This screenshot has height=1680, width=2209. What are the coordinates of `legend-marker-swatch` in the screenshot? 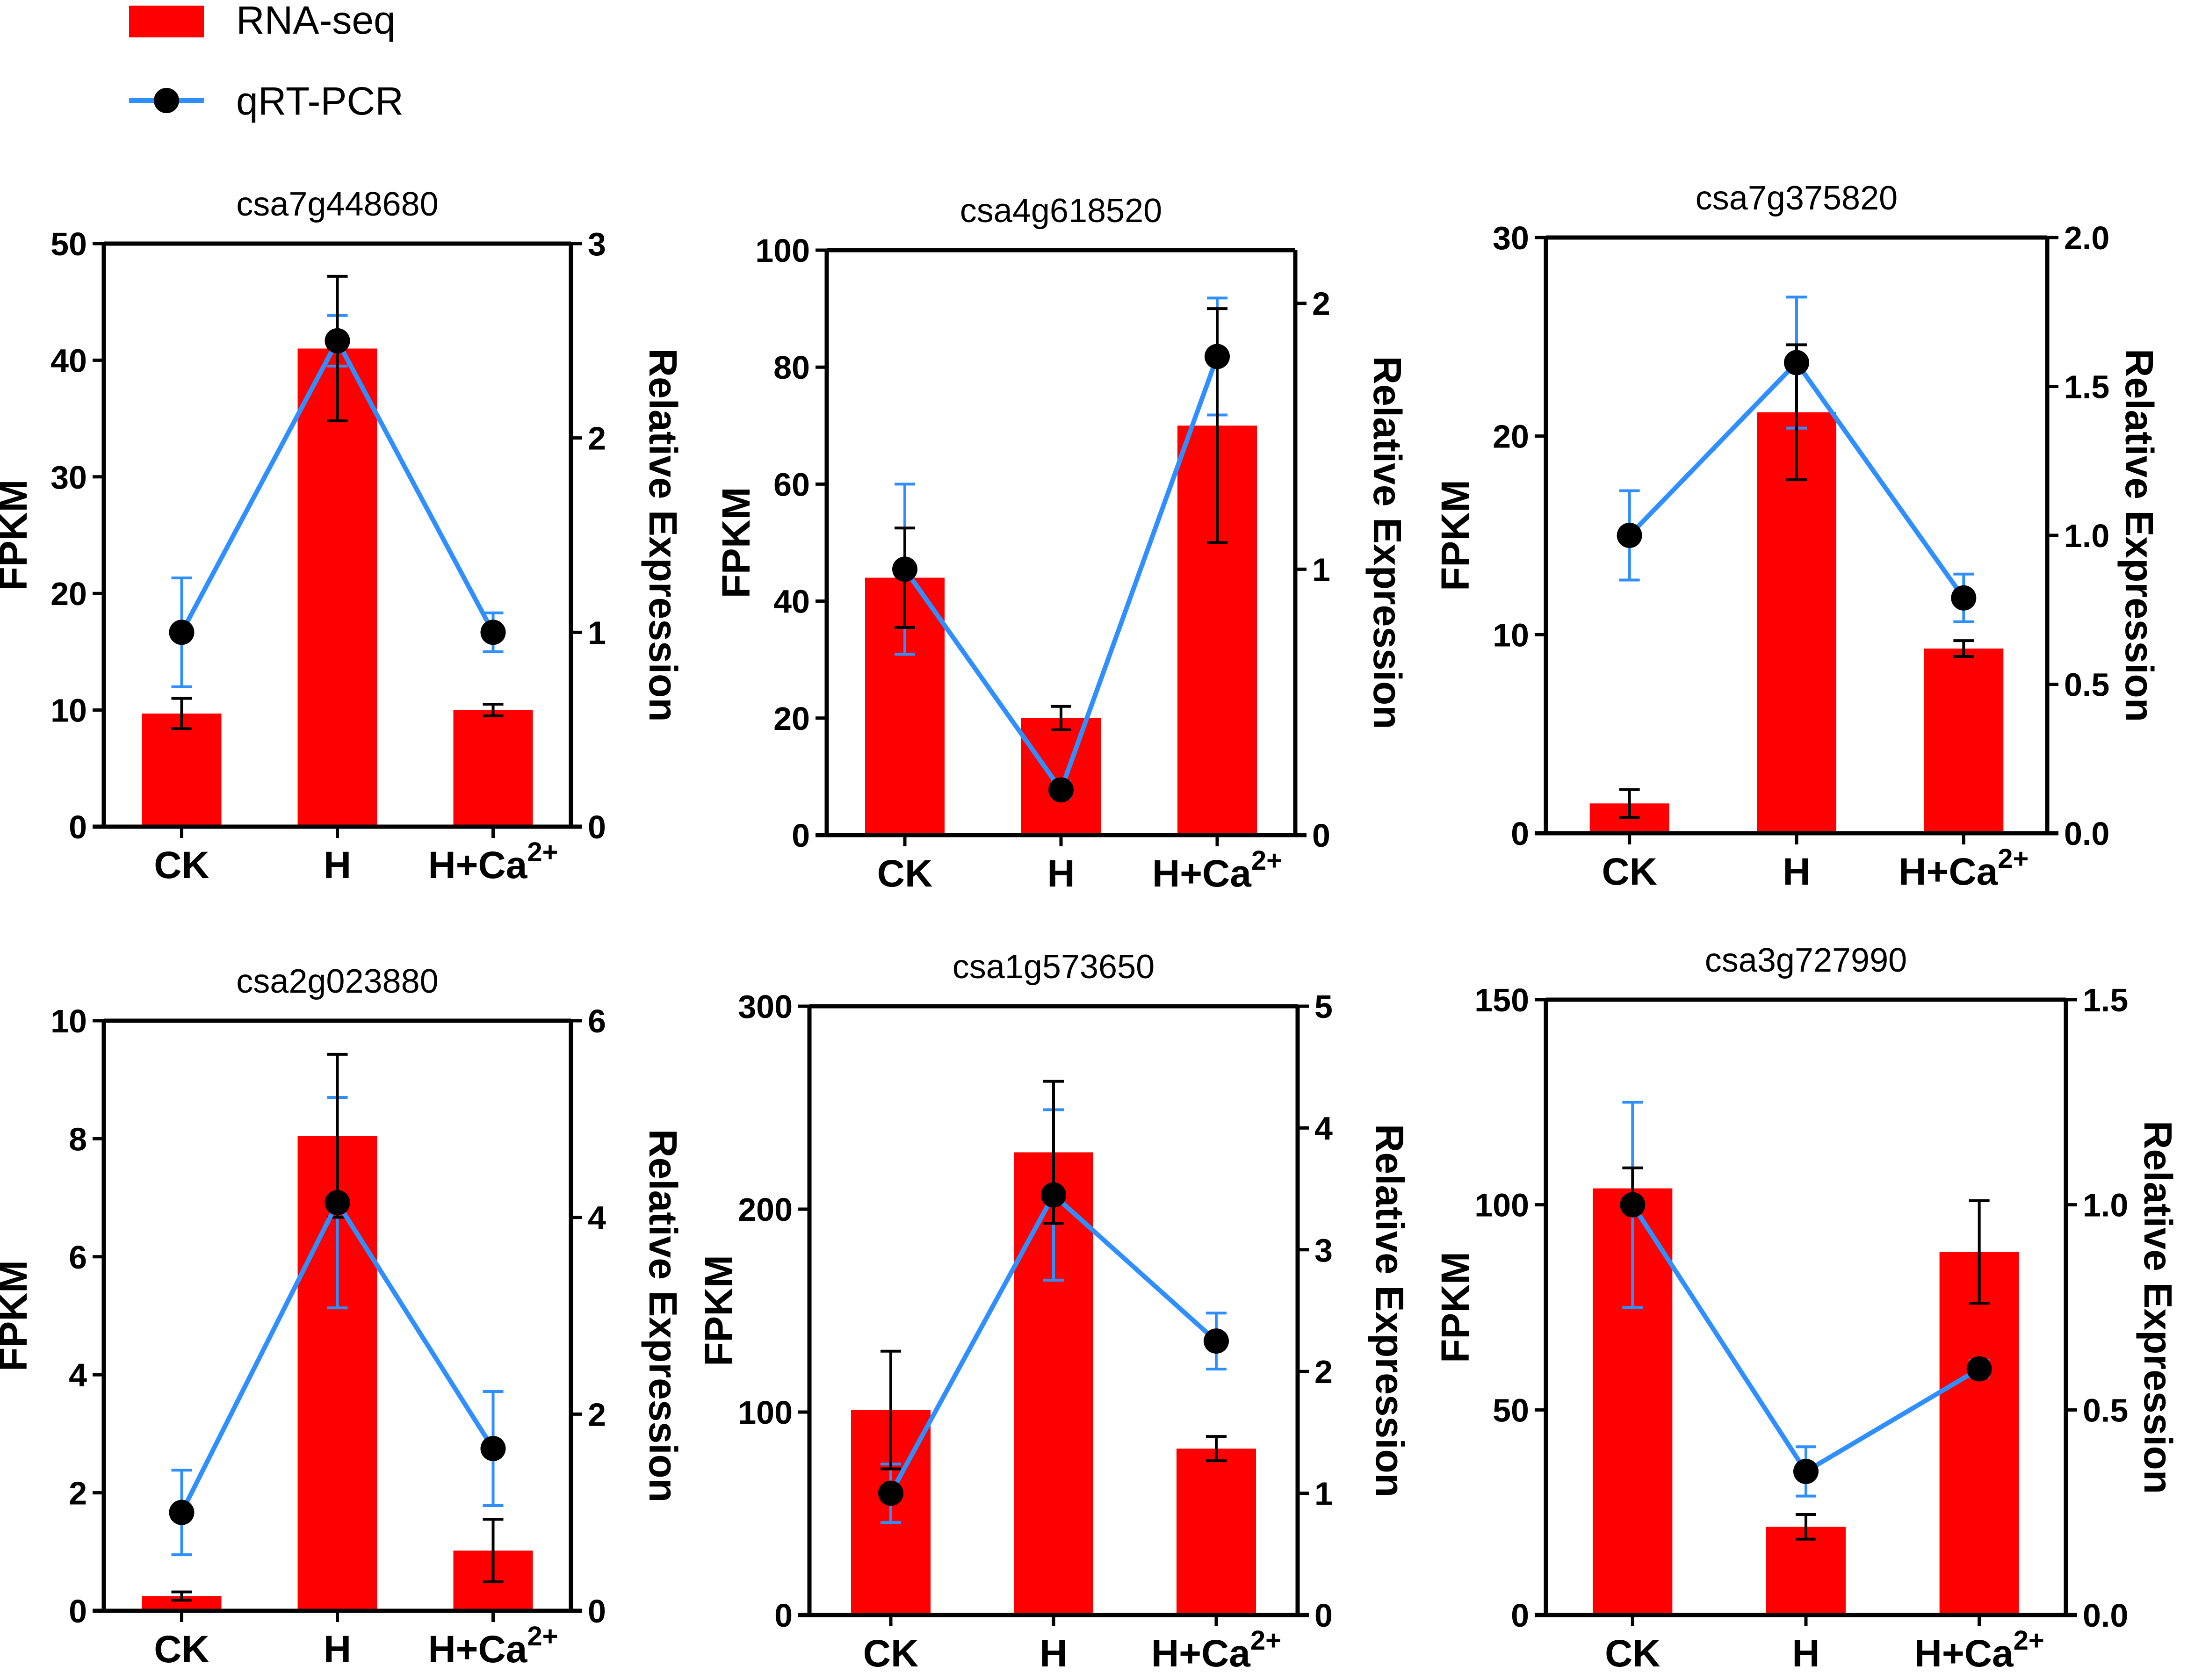 It's located at (166, 101).